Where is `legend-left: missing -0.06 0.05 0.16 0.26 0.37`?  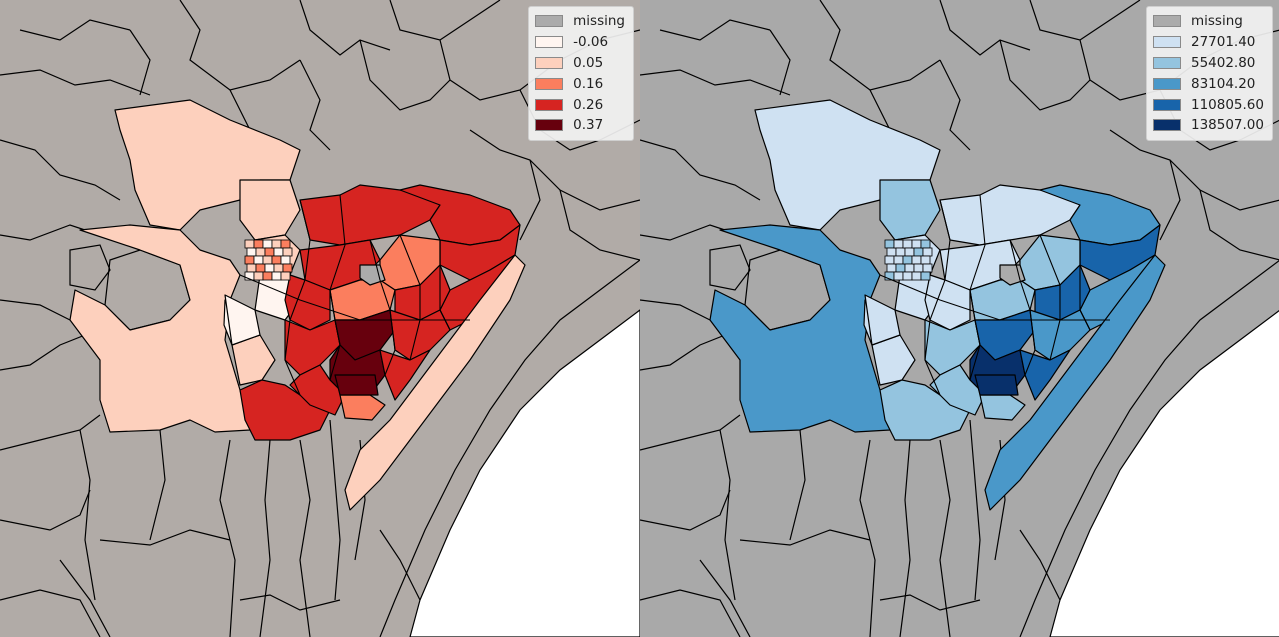 legend-left: missing -0.06 0.05 0.16 0.26 0.37 is located at coordinates (581, 73).